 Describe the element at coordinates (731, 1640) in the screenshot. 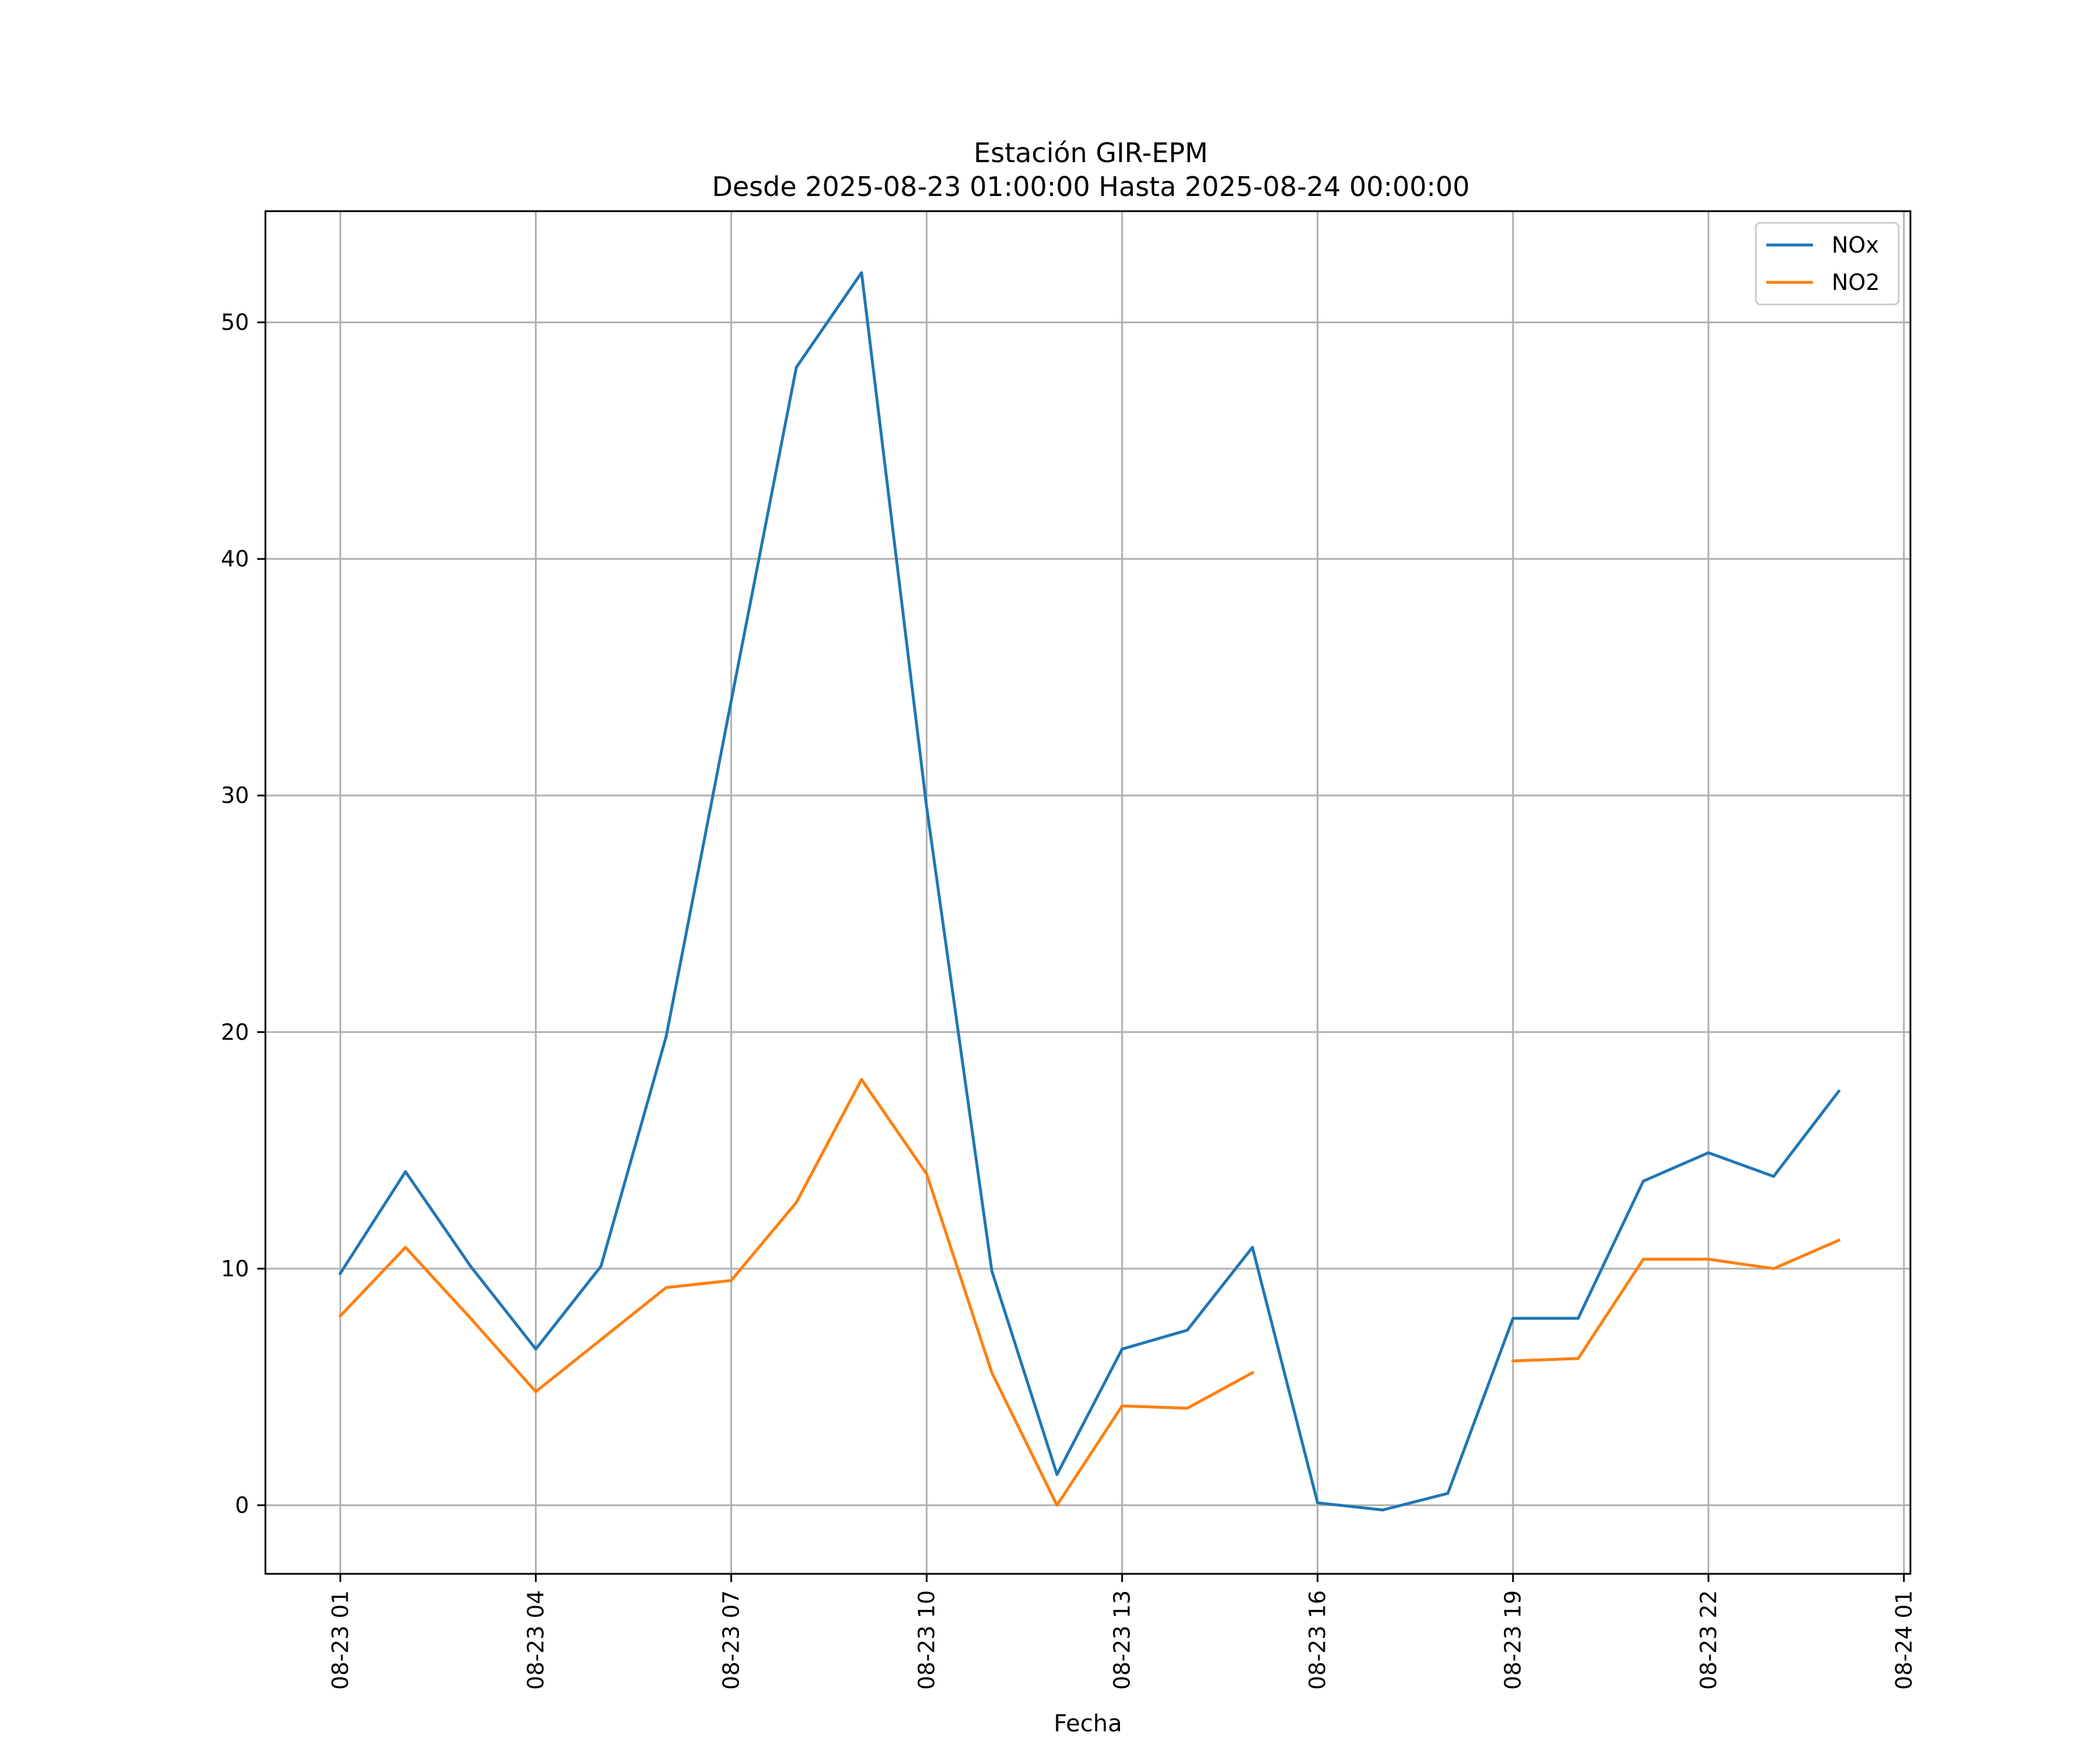

I see `x-tick-label: 08-23 07` at that location.